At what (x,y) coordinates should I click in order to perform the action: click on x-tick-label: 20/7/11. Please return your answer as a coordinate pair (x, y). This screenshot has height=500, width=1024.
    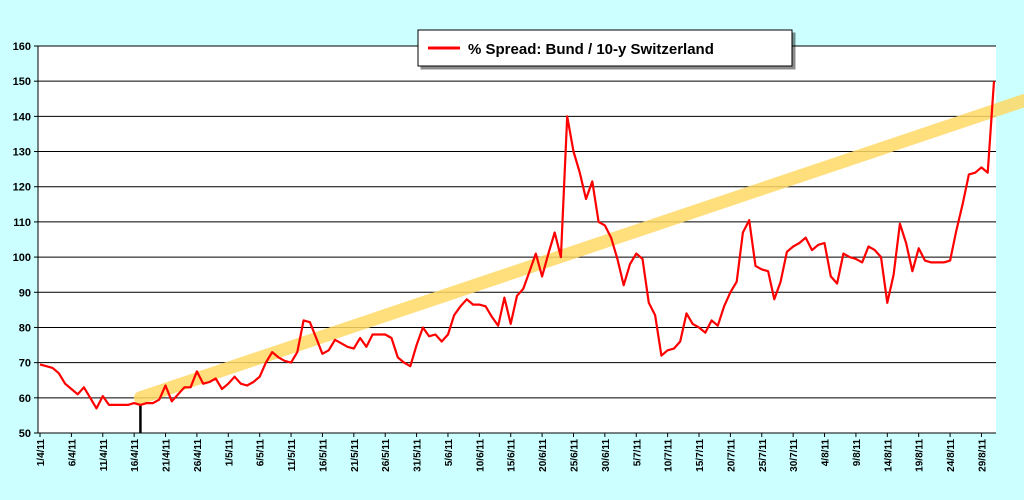
    Looking at the image, I should click on (731, 455).